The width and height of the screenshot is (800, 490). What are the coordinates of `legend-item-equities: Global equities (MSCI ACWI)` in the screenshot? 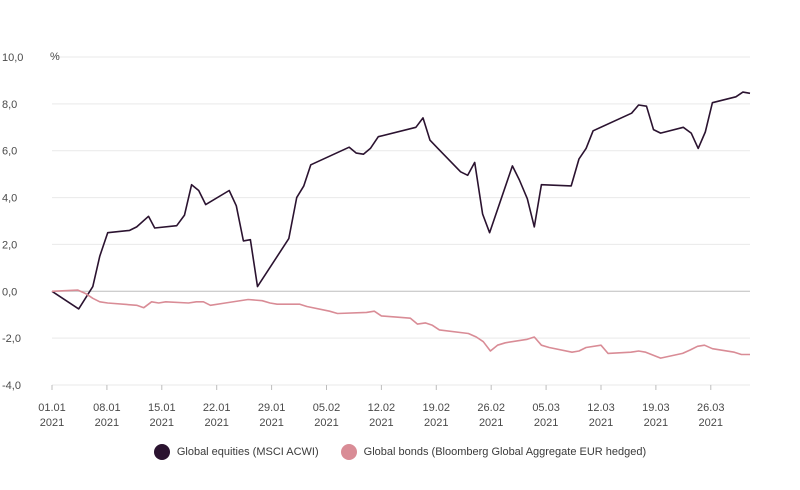 It's located at (236, 452).